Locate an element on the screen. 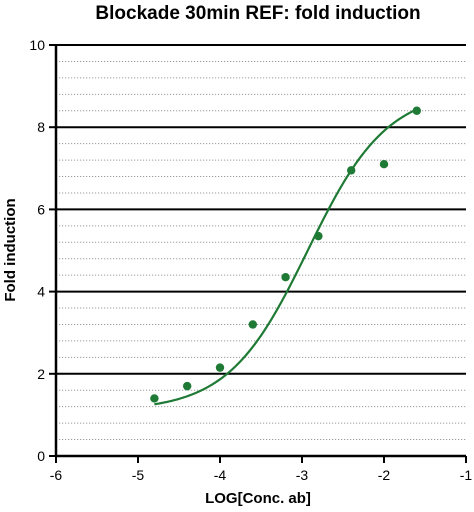  x-tick-label: -2 is located at coordinates (384, 475).